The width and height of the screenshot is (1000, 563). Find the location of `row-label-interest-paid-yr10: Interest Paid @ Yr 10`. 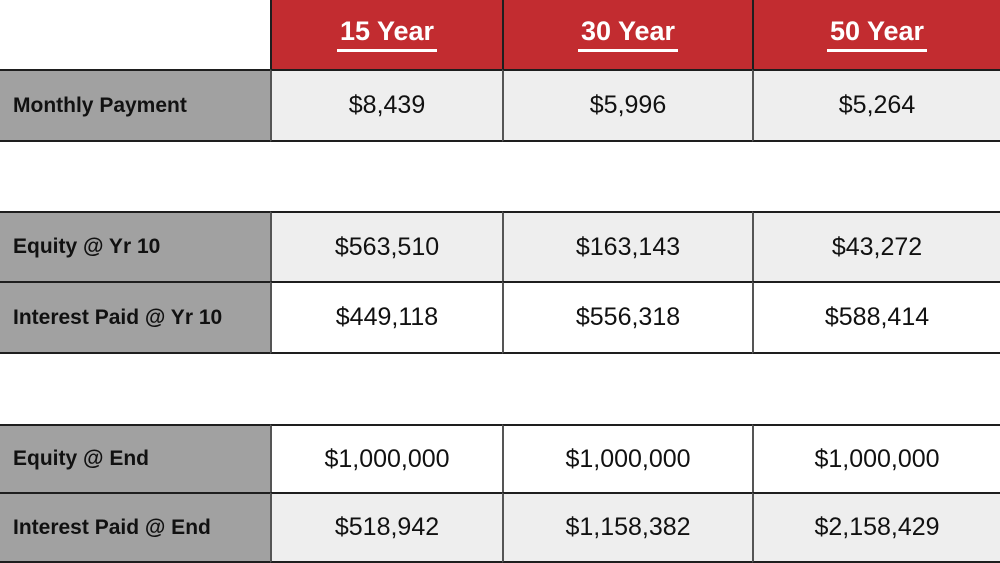

row-label-interest-paid-yr10: Interest Paid @ Yr 10 is located at coordinates (135, 317).